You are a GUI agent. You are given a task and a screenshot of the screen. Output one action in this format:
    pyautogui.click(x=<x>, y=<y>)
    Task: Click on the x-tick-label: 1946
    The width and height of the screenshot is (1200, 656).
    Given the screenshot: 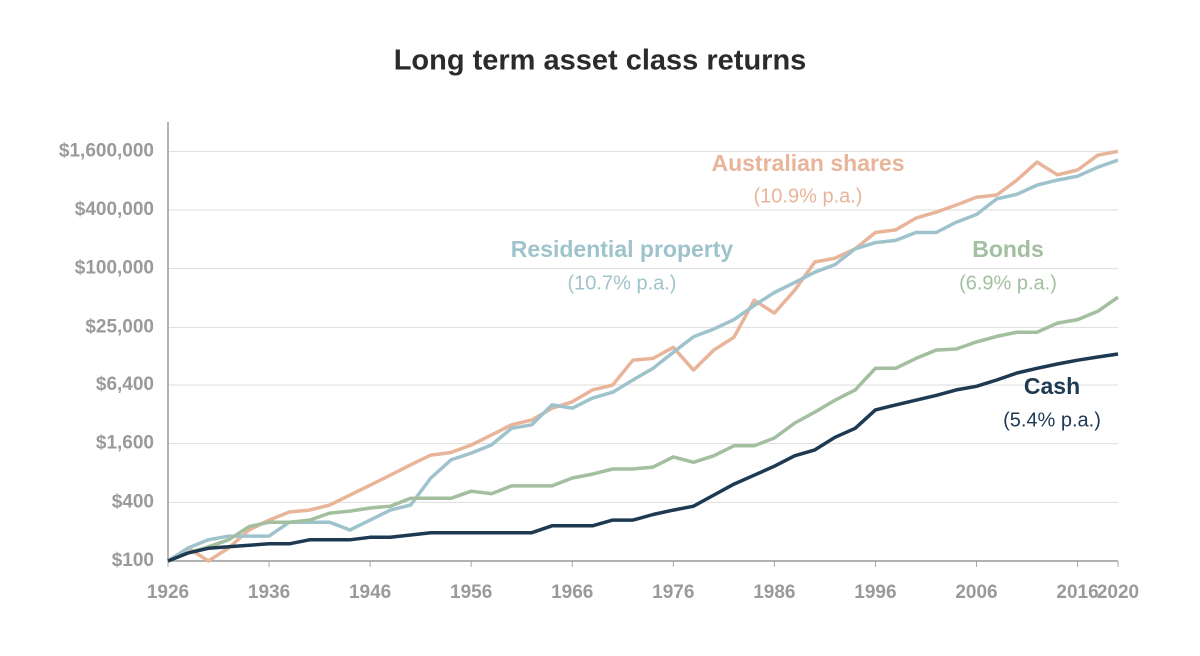 What is the action you would take?
    pyautogui.click(x=370, y=592)
    